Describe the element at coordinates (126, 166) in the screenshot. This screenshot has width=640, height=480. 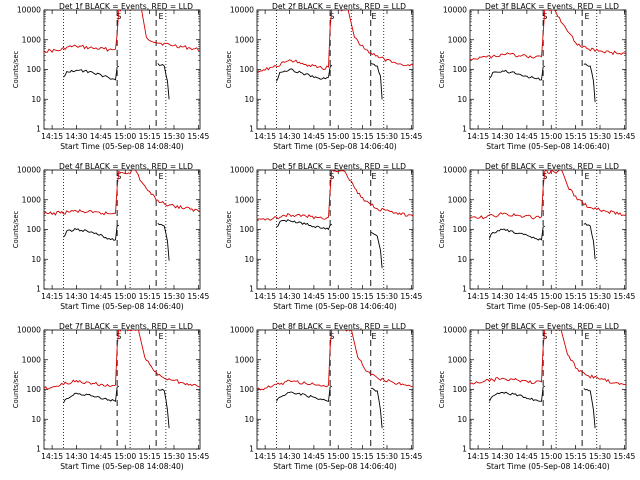
I see `panel-title: Det 4f BLACK = Events, RED = LLD` at that location.